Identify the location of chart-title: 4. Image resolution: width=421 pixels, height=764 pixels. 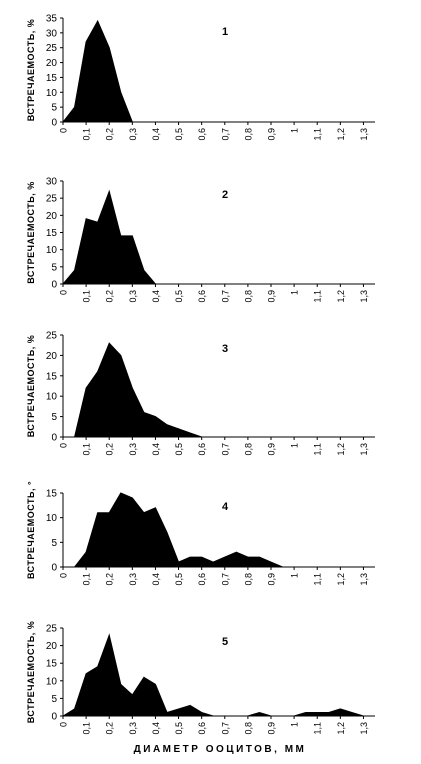
(225, 507).